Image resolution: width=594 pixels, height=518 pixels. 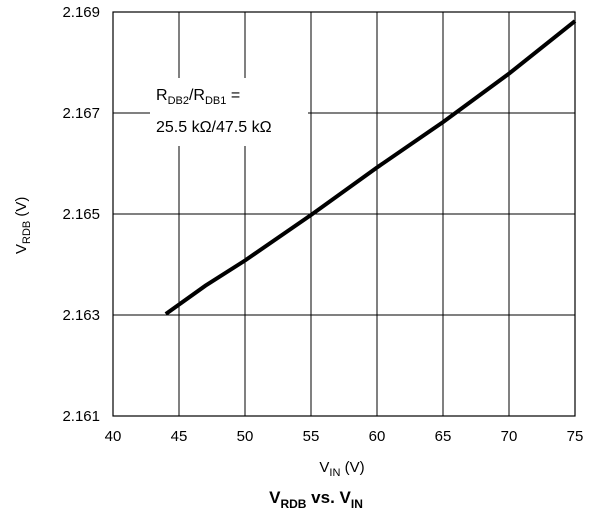 I want to click on x-tick-label: 55, so click(x=311, y=436).